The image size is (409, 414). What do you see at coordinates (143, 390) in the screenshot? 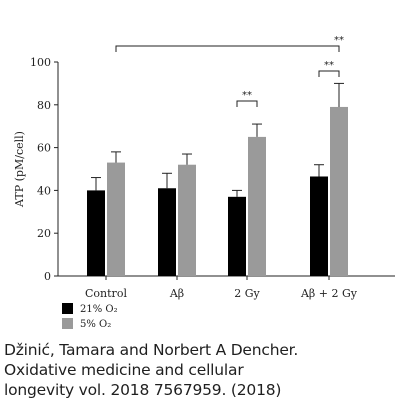
I see `caption-line: longevity vol. 2018 7567959. (2018)` at bounding box center [143, 390].